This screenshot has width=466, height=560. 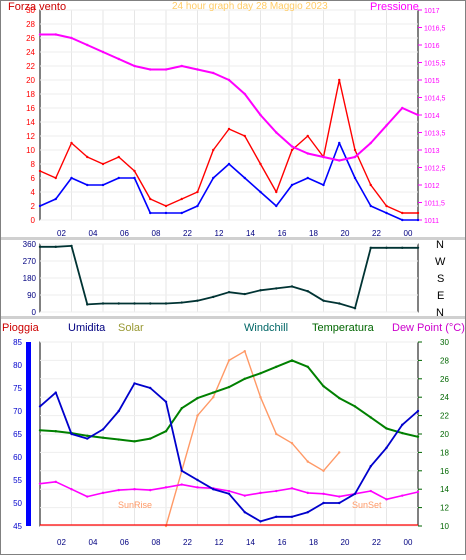 What do you see at coordinates (266, 328) in the screenshot?
I see `label-windchill: Windchill` at bounding box center [266, 328].